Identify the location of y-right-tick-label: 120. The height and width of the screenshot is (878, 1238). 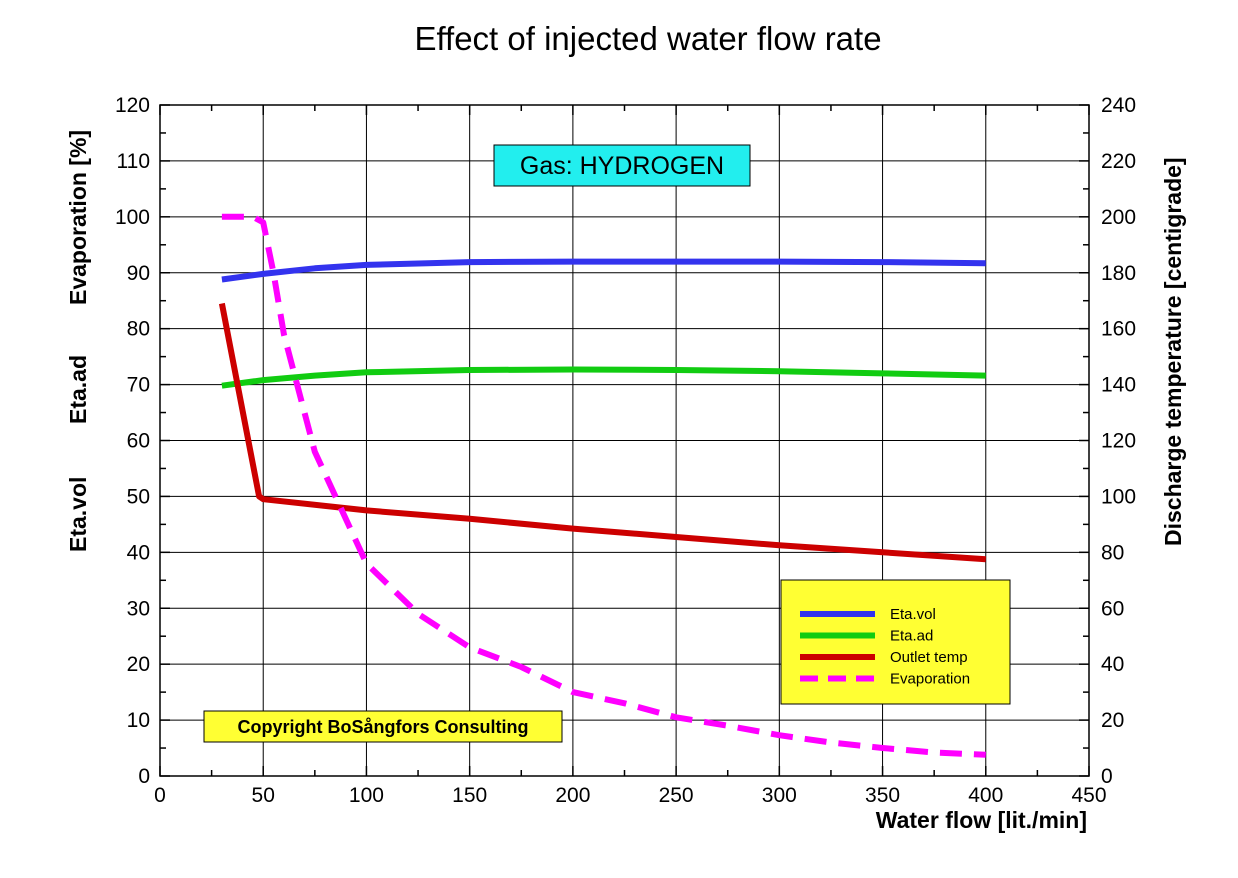
(1118, 441).